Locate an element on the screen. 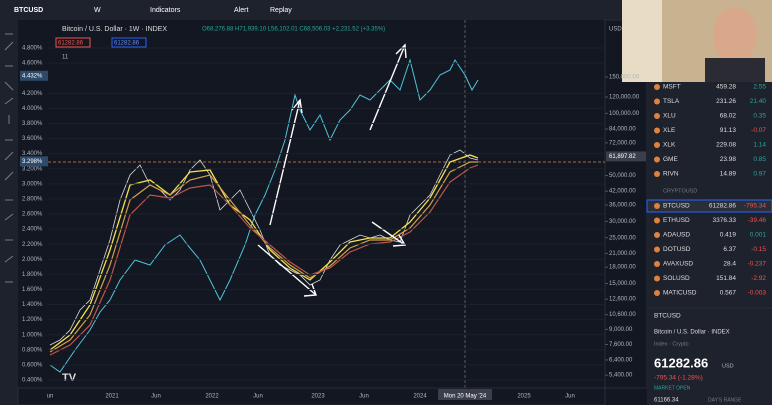 The height and width of the screenshot is (405, 772). x-tick-label: Mon 20 May '24 is located at coordinates (465, 397).